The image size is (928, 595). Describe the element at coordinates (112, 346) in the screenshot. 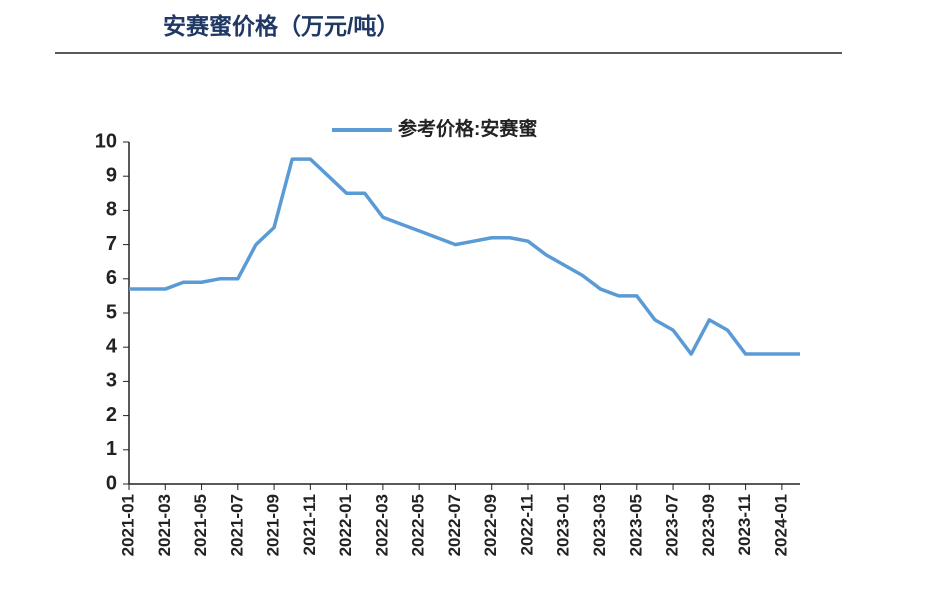

I see `y-tick-label: 4` at that location.